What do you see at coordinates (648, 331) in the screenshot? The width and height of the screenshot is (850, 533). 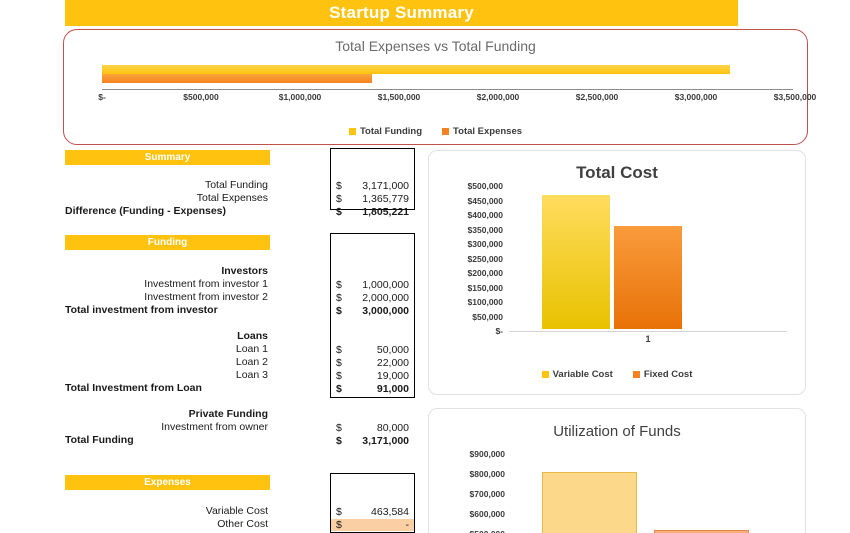 I see `total-cost-baseline` at bounding box center [648, 331].